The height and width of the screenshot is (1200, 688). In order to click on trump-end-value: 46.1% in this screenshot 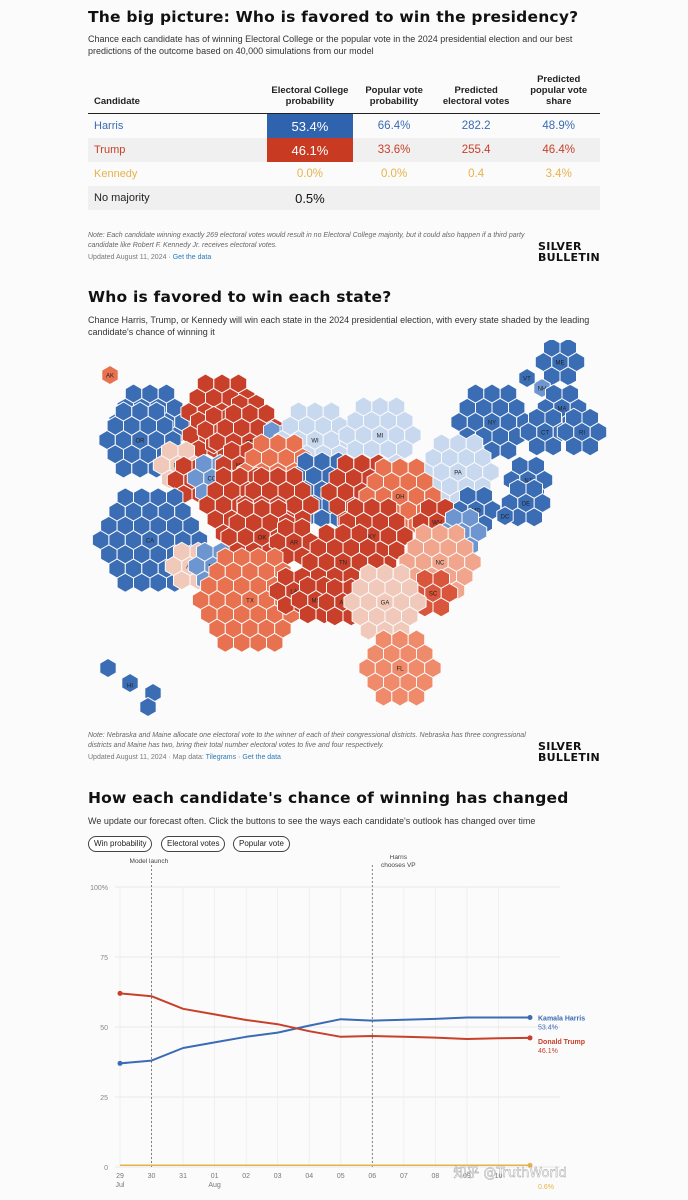, I will do `click(548, 1051)`.